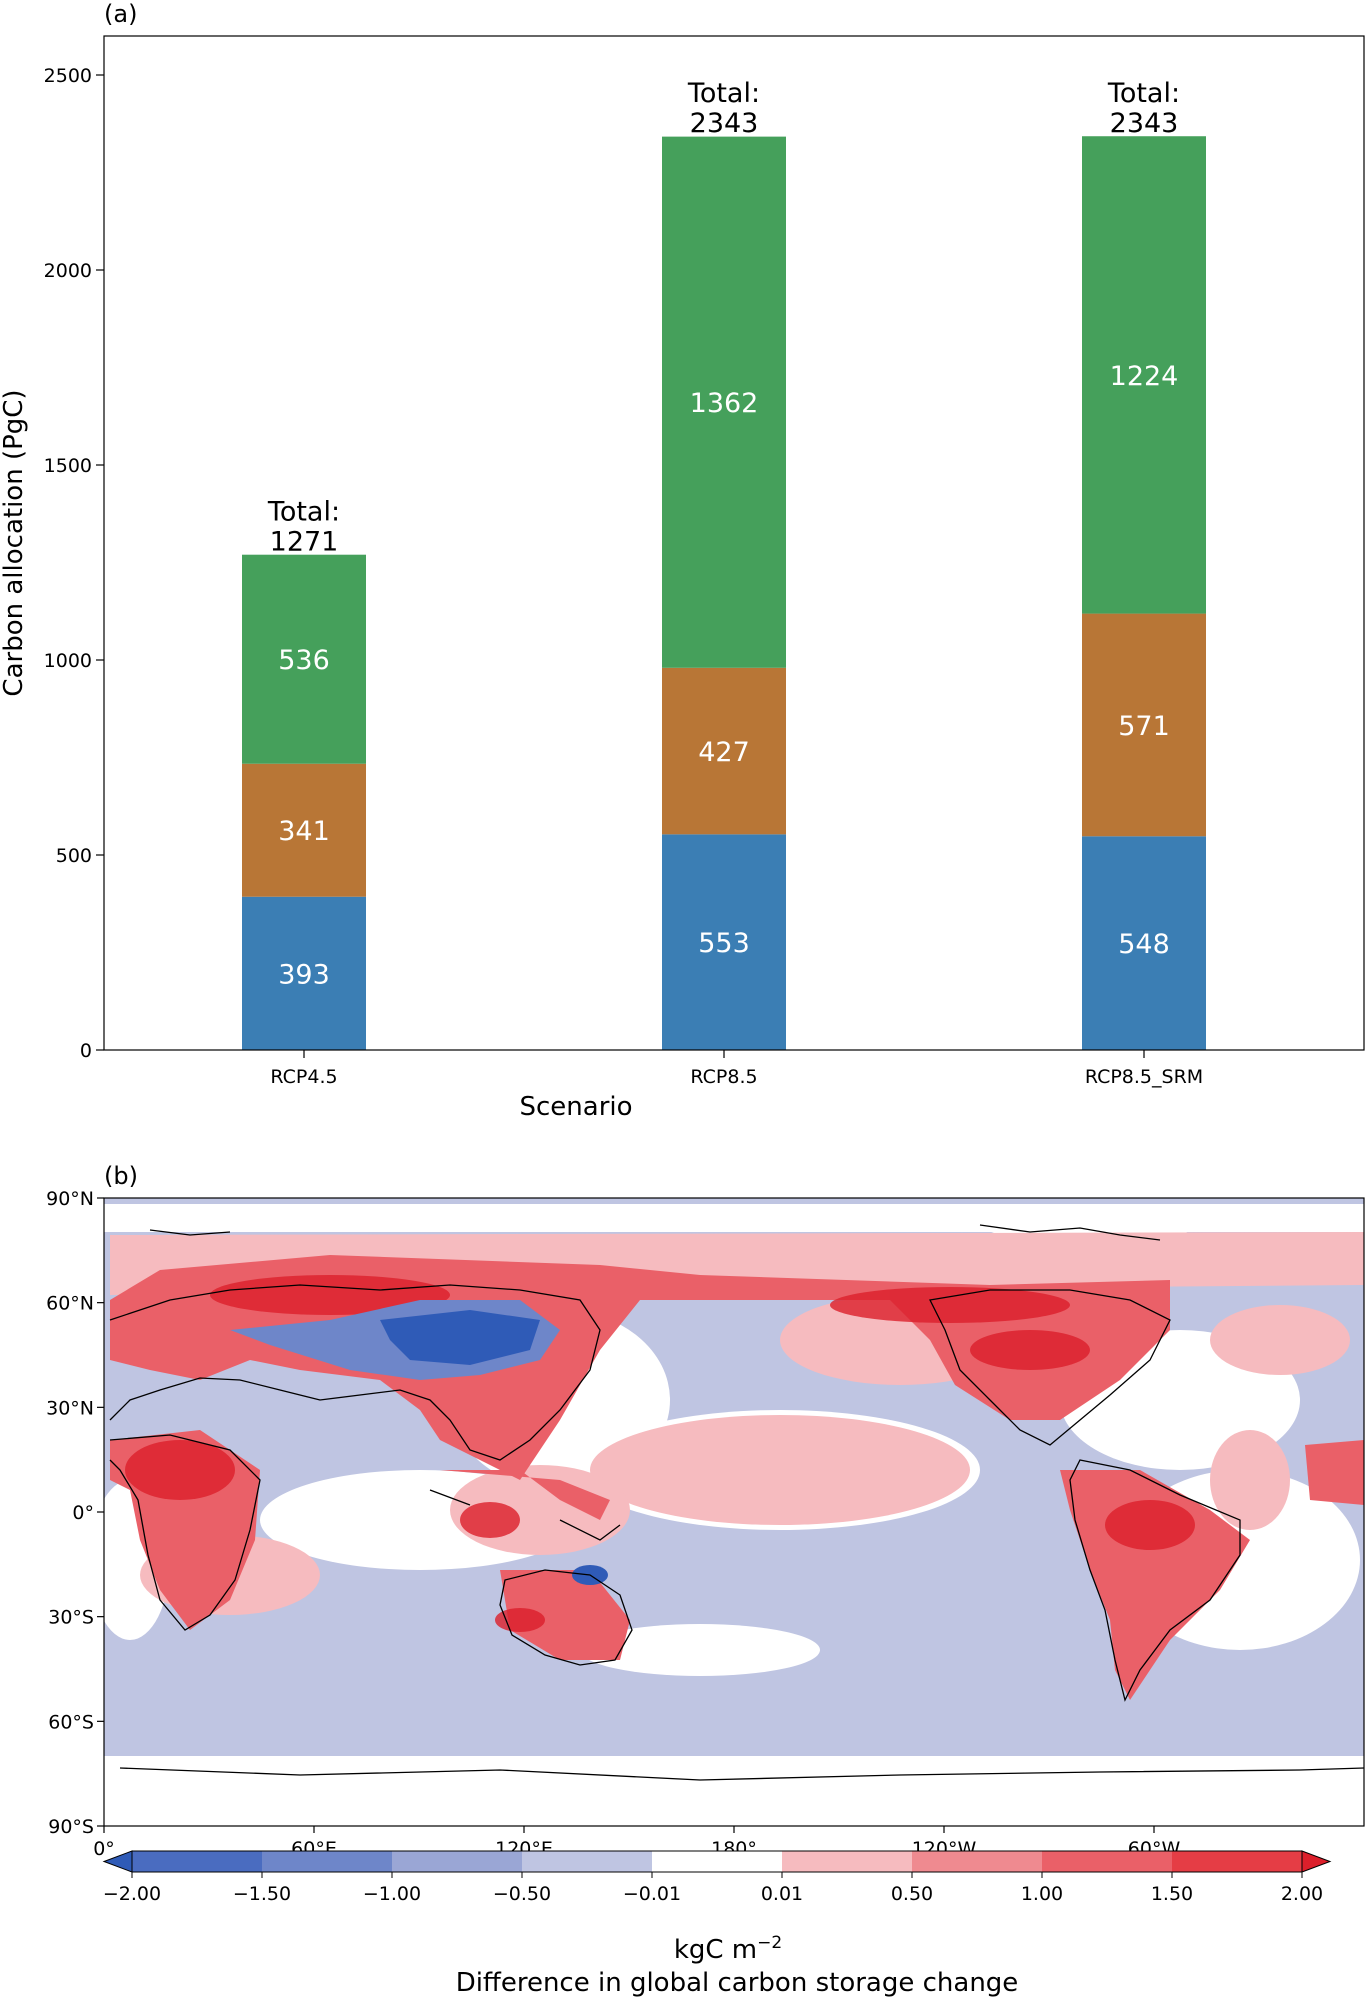 The height and width of the screenshot is (2000, 1365). I want to click on colorbar-tick-label: −2.00, so click(132, 1894).